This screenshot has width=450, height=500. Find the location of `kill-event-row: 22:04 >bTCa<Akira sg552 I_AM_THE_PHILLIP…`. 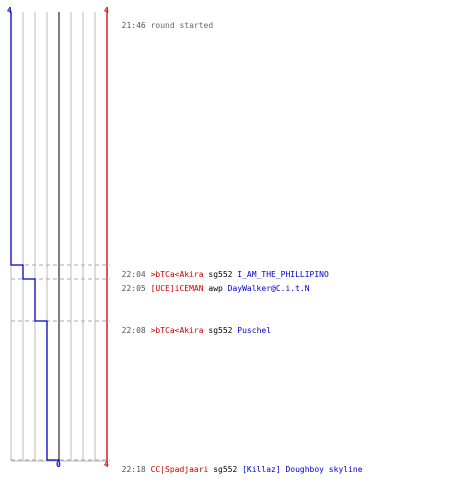

kill-event-row: 22:04 >bTCa<Akira sg552 I_AM_THE_PHILLIP… is located at coordinates (220, 270).